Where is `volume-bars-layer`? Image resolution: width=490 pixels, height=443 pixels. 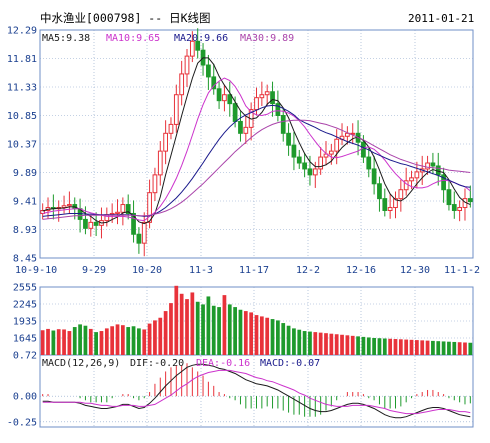
volume-bars-layer is located at coordinates (256, 320).